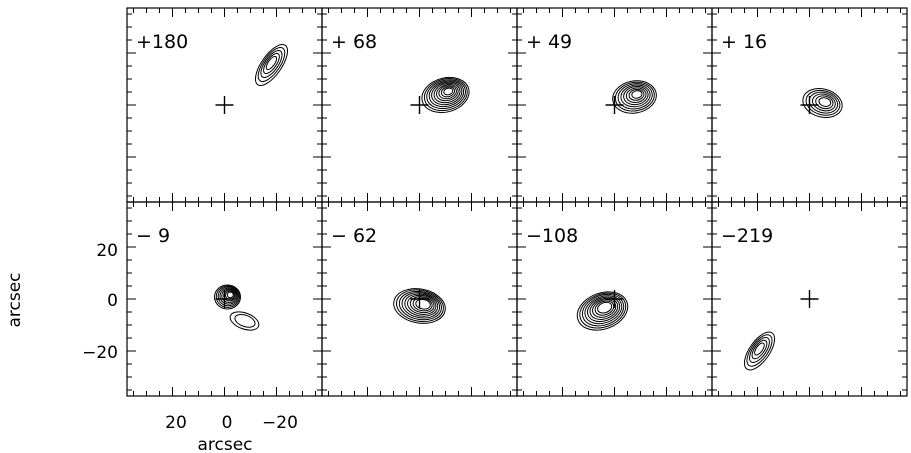 This screenshot has width=911, height=453. What do you see at coordinates (176, 423) in the screenshot?
I see `x-tick-label-20: 20` at bounding box center [176, 423].